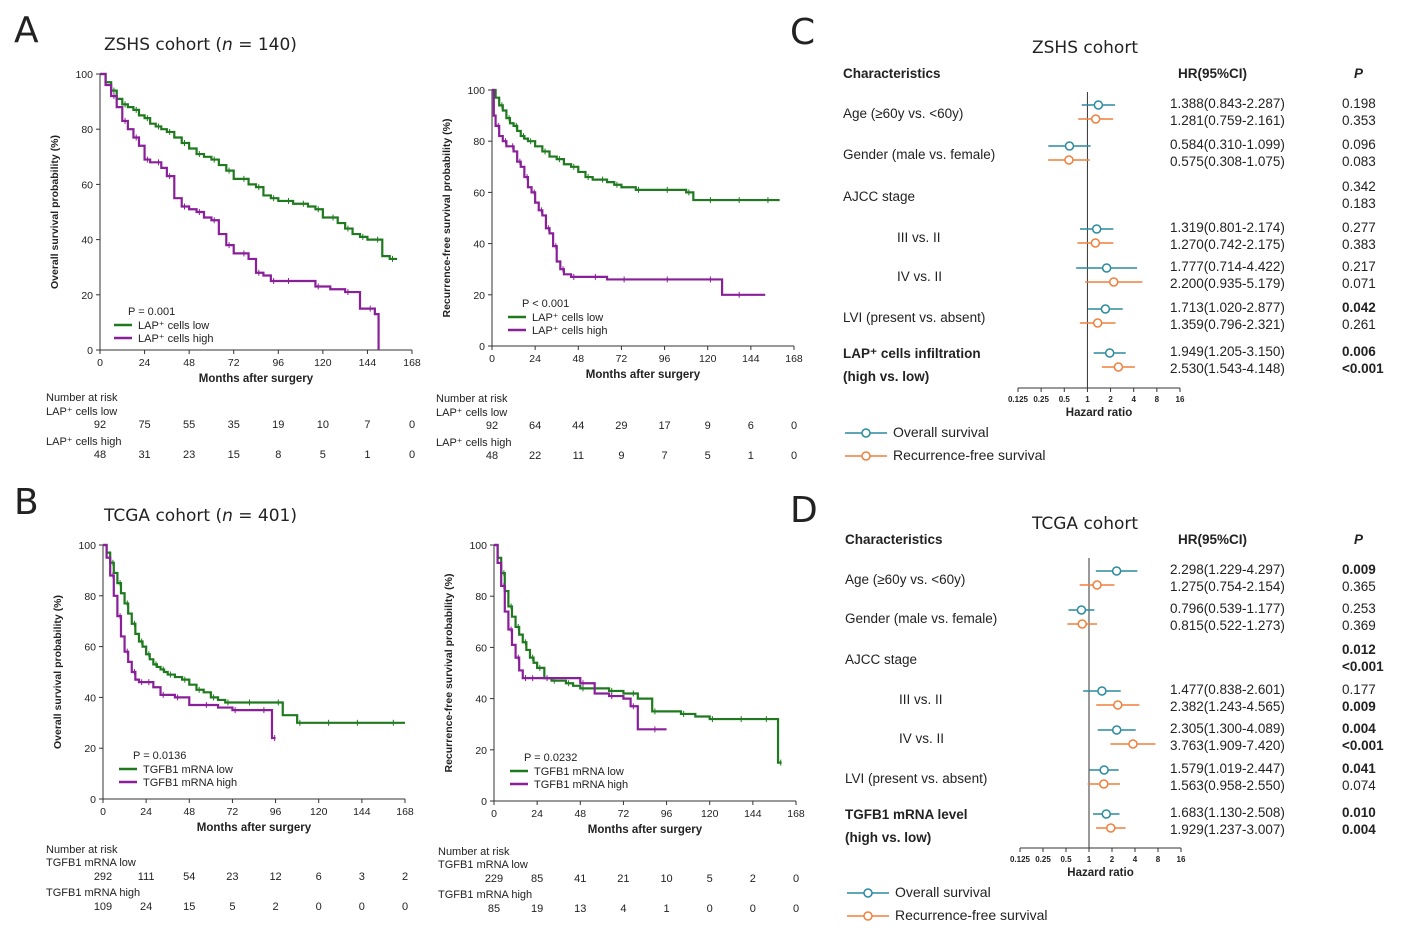  What do you see at coordinates (1227, 307) in the screenshot?
I see `hr-value: 1.713(1.020-2.877)` at bounding box center [1227, 307].